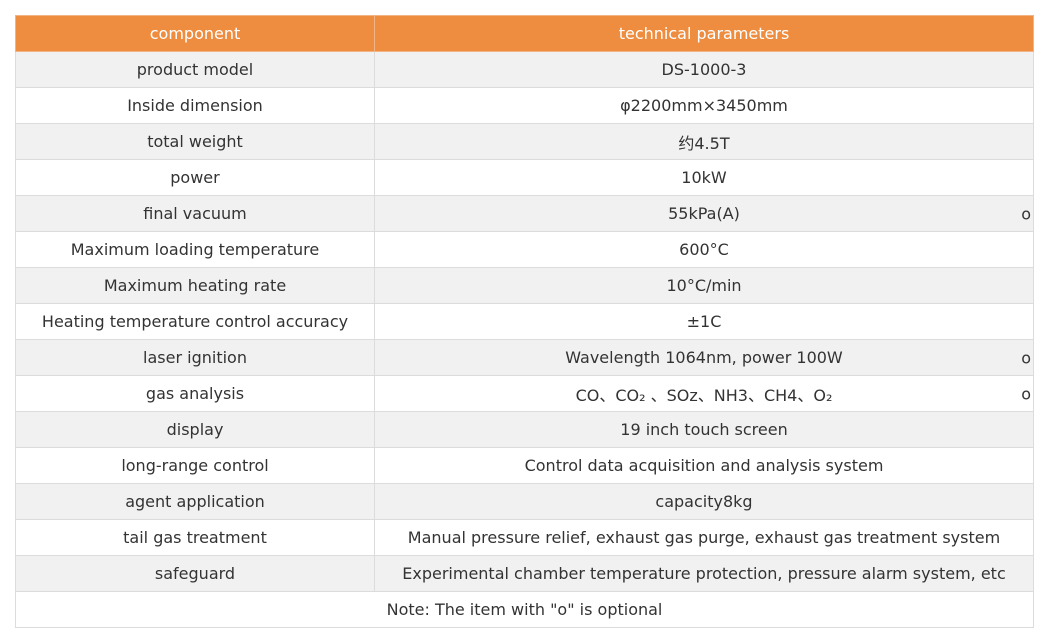  I want to click on parameter-cell: φ2200mm×3450mm, so click(704, 105).